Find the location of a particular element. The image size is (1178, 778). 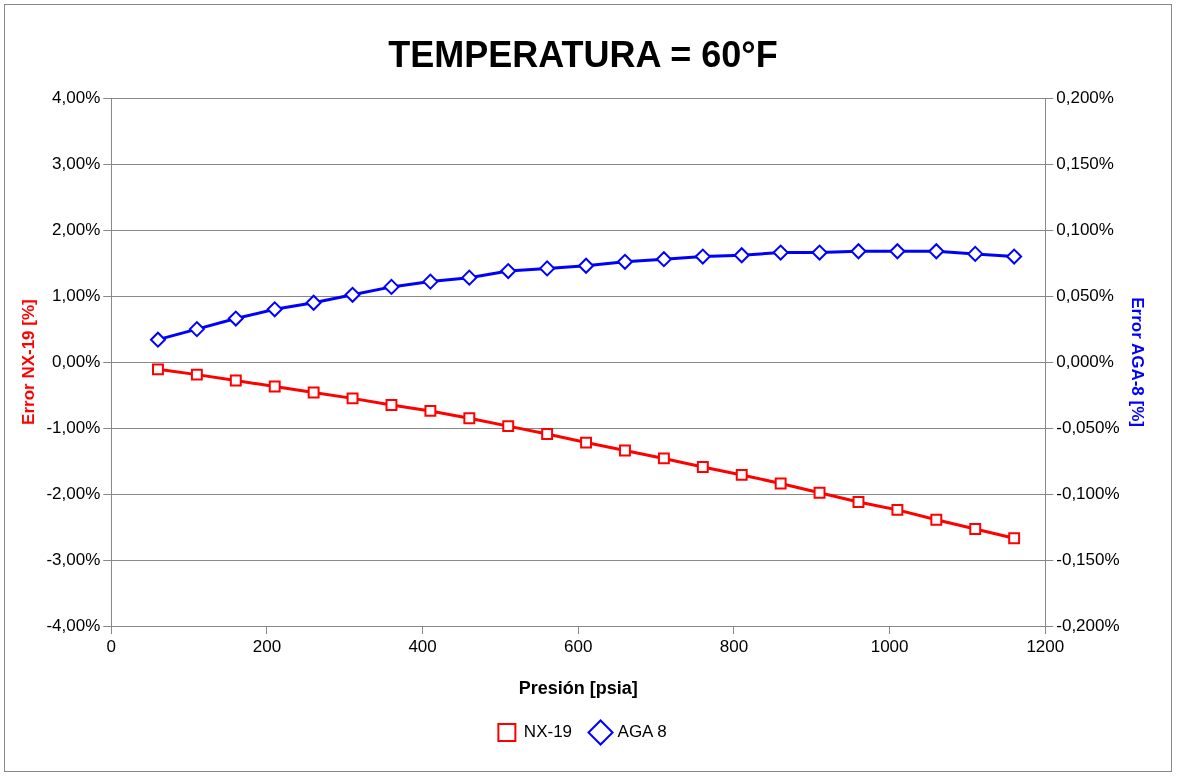

y-tick-label: -2,00% is located at coordinates (73, 493).